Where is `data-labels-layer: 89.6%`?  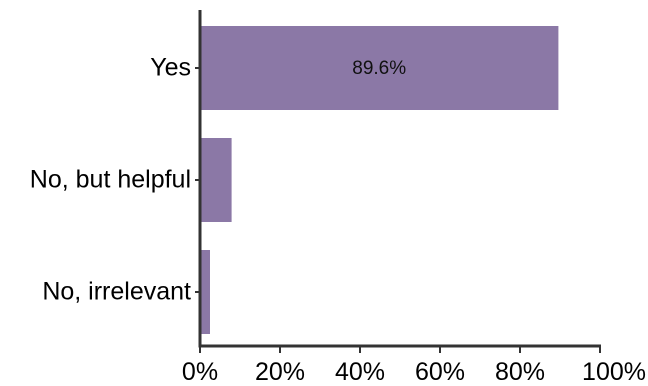 data-labels-layer: 89.6% is located at coordinates (379, 68).